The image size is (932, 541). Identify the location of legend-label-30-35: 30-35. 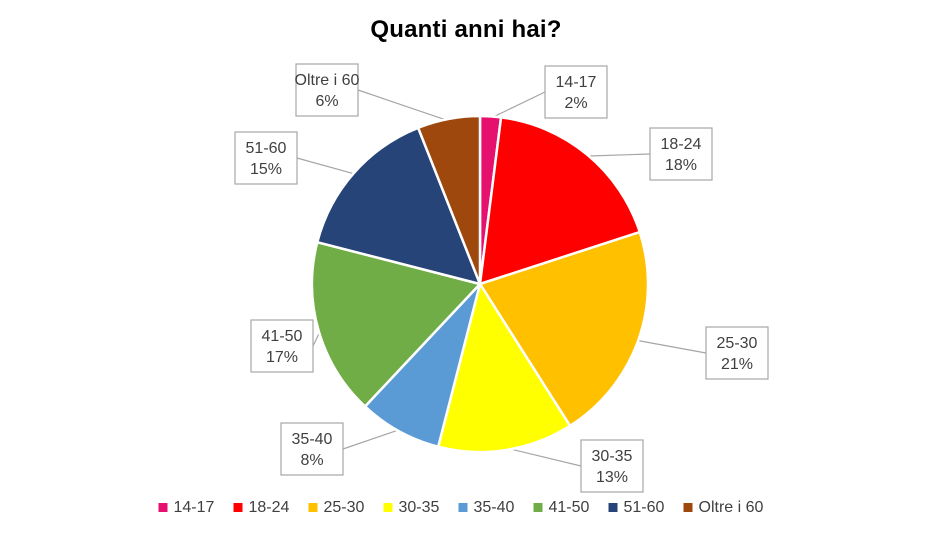
(419, 507).